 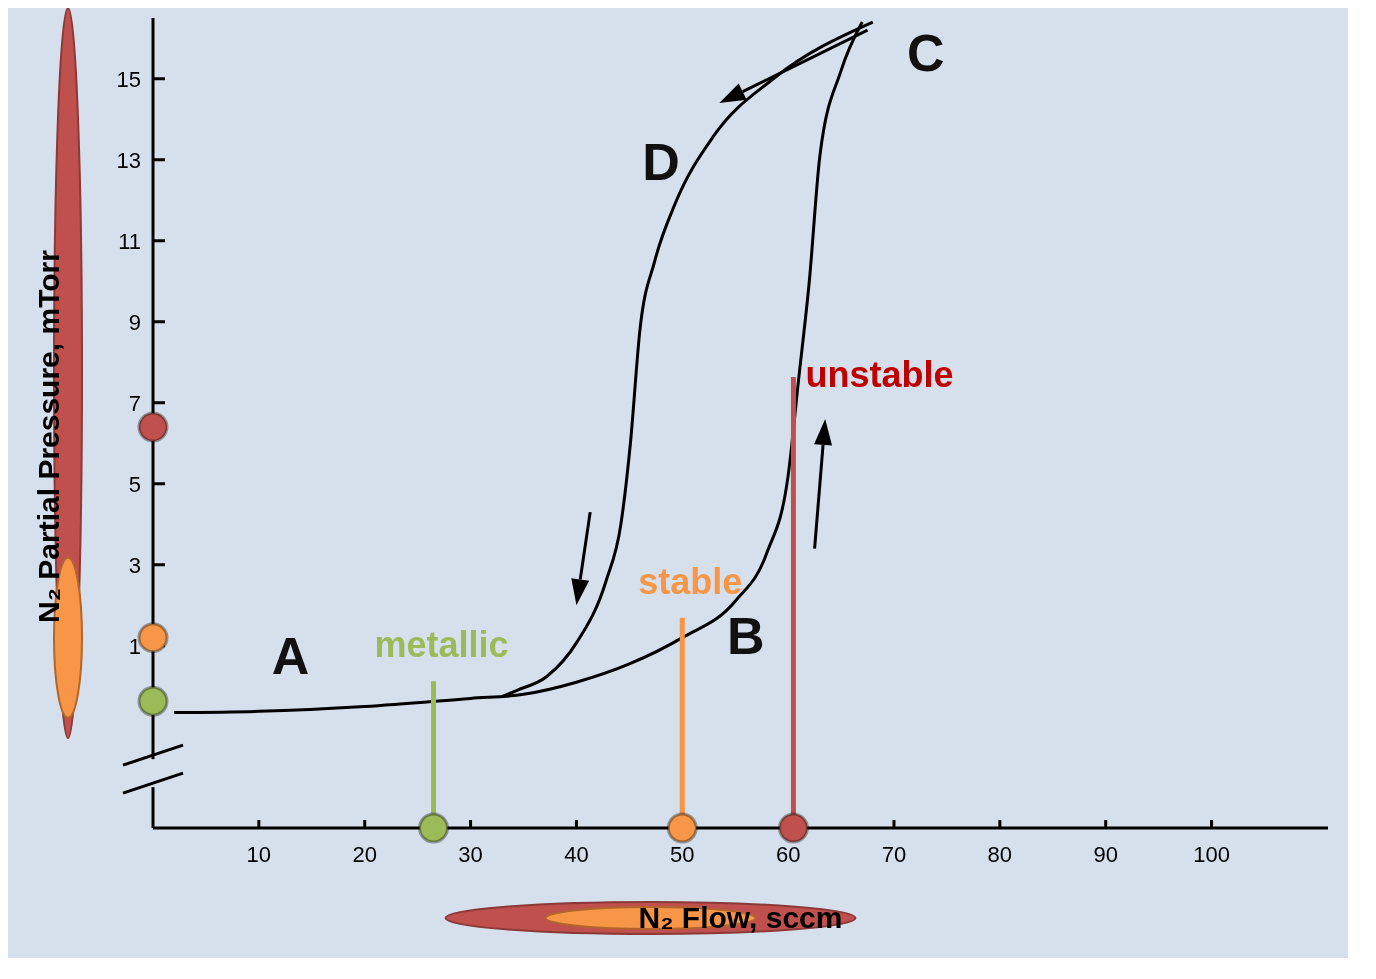 I want to click on x-tick-label: 70, so click(x=894, y=854).